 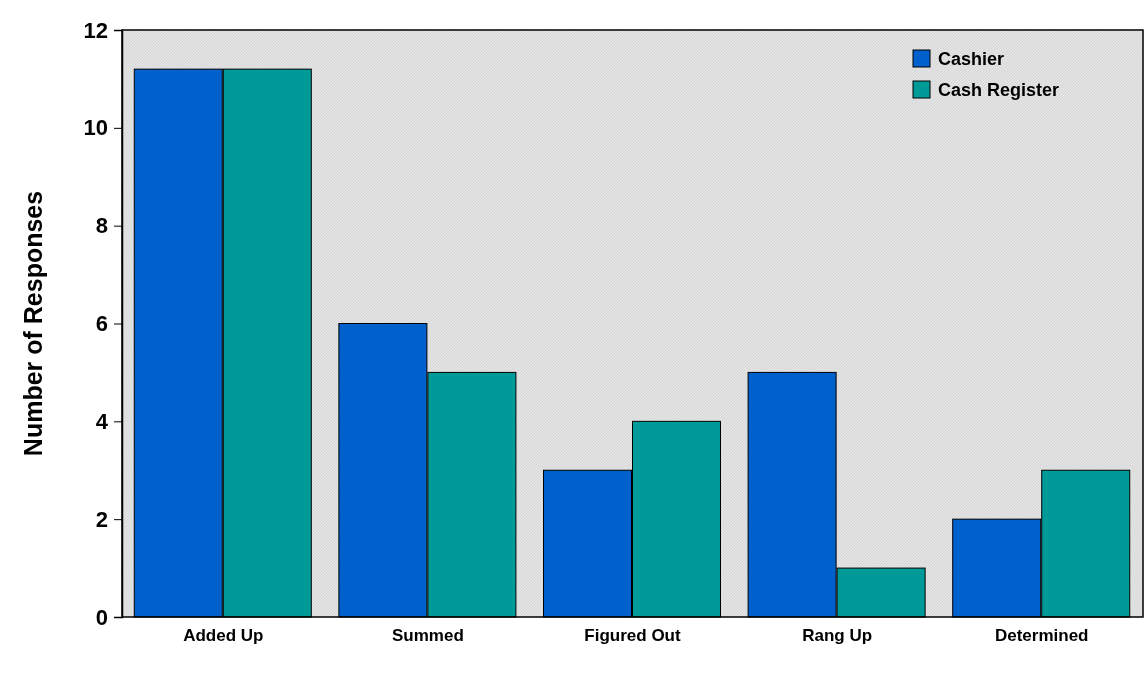 What do you see at coordinates (101, 324) in the screenshot?
I see `y-tick-label: 6` at bounding box center [101, 324].